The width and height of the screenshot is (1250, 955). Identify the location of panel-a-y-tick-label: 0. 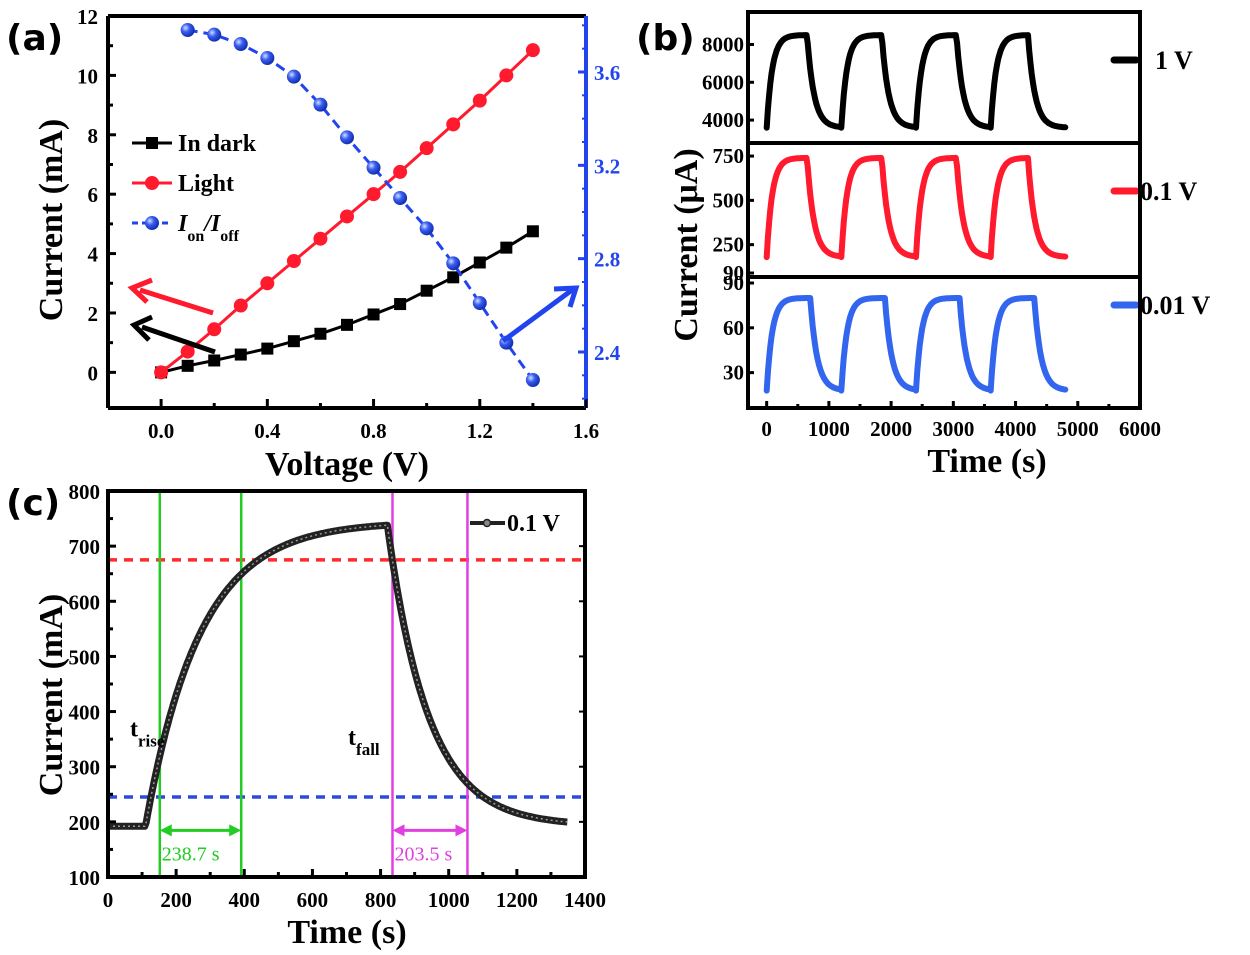
(93, 373).